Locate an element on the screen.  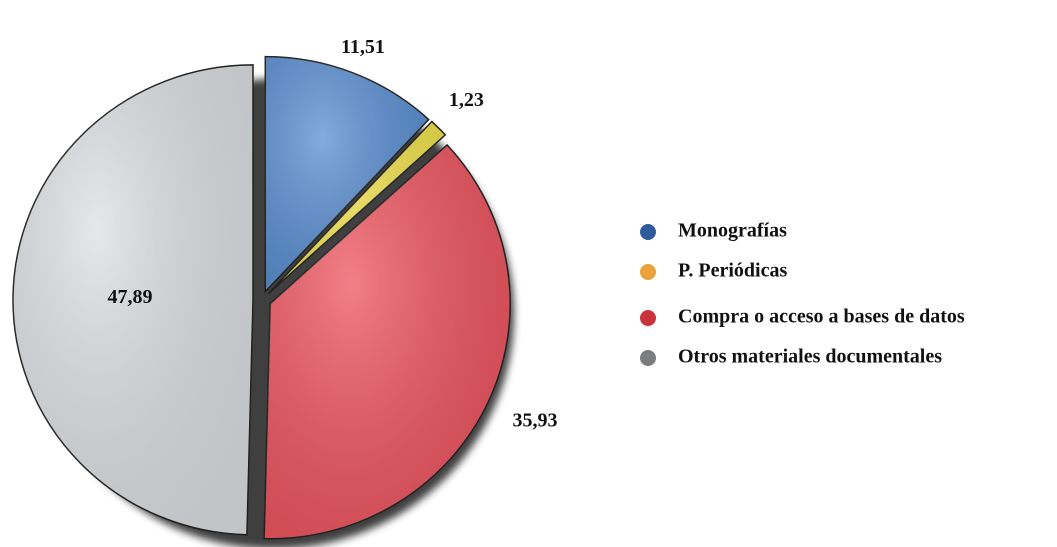
legend-label: Monografías is located at coordinates (732, 231).